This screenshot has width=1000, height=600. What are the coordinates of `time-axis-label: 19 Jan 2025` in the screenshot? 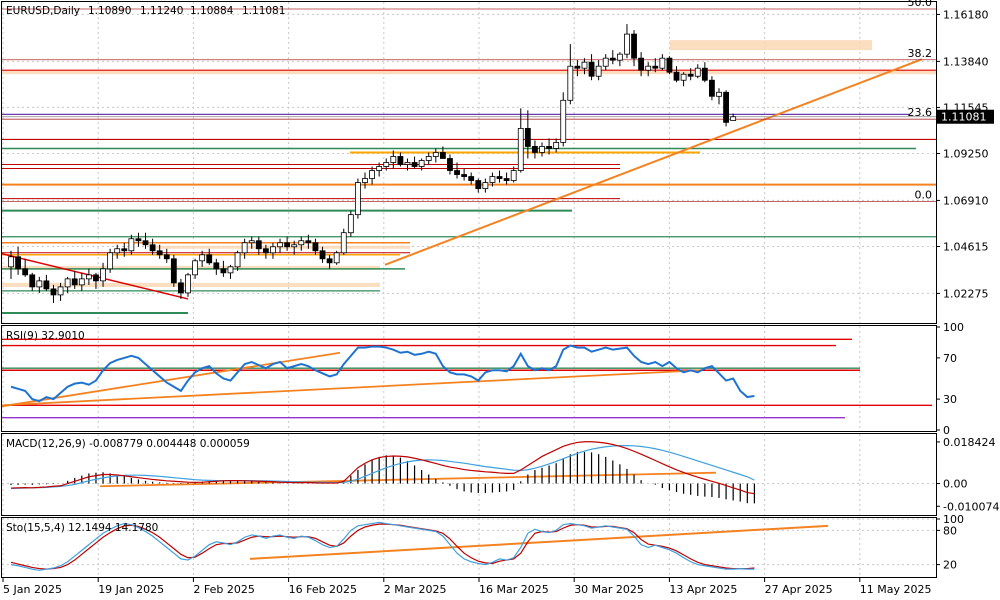 It's located at (131, 589).